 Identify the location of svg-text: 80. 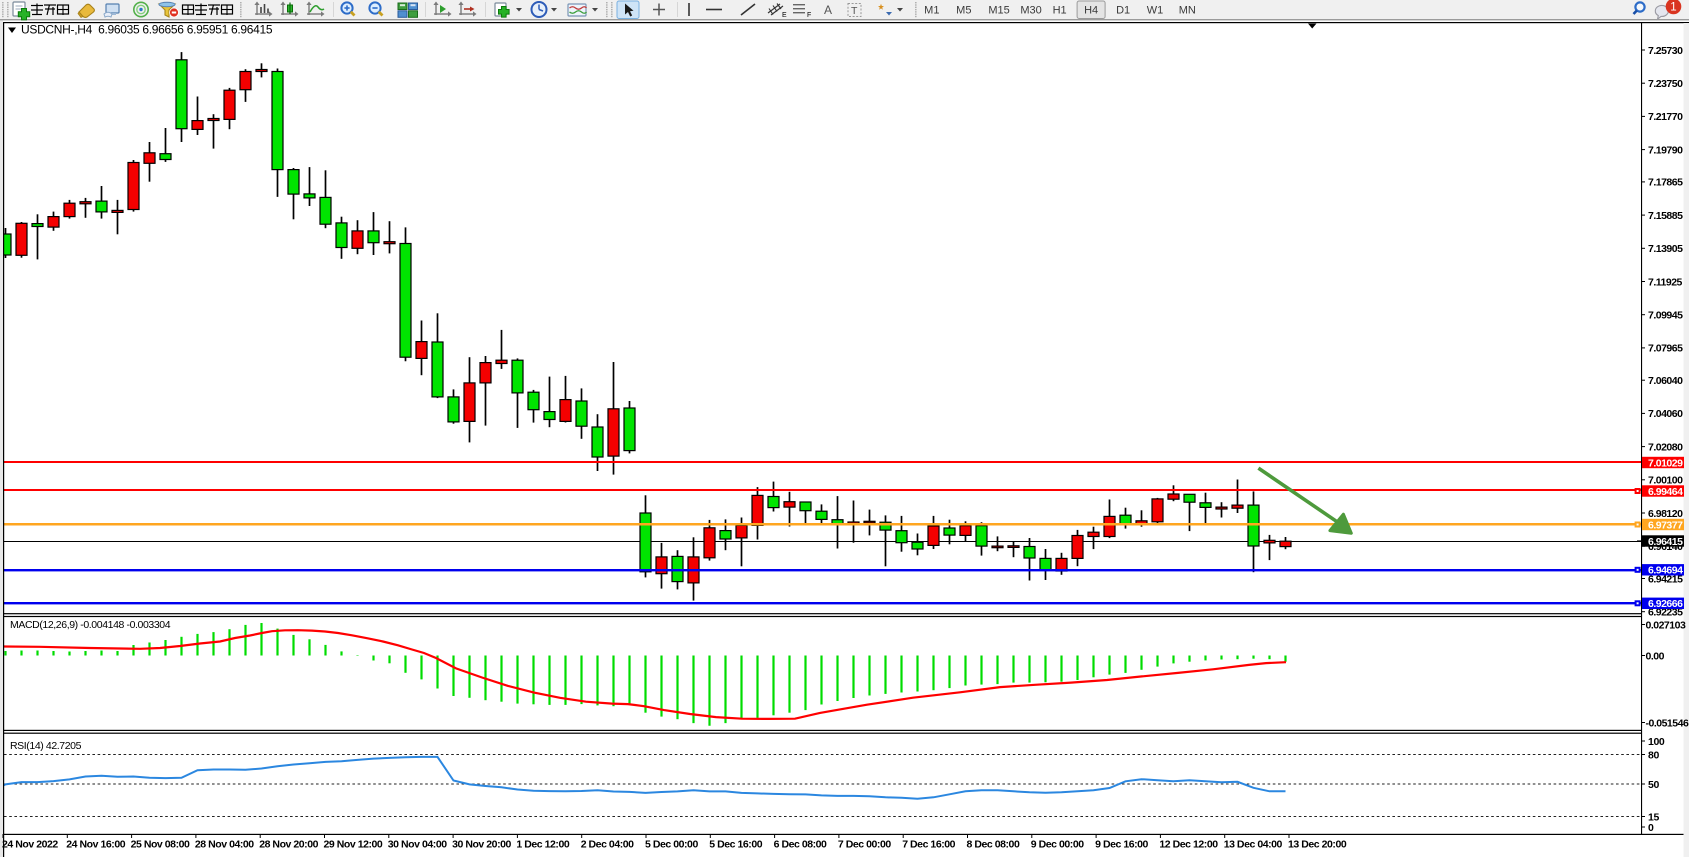
(1653, 755).